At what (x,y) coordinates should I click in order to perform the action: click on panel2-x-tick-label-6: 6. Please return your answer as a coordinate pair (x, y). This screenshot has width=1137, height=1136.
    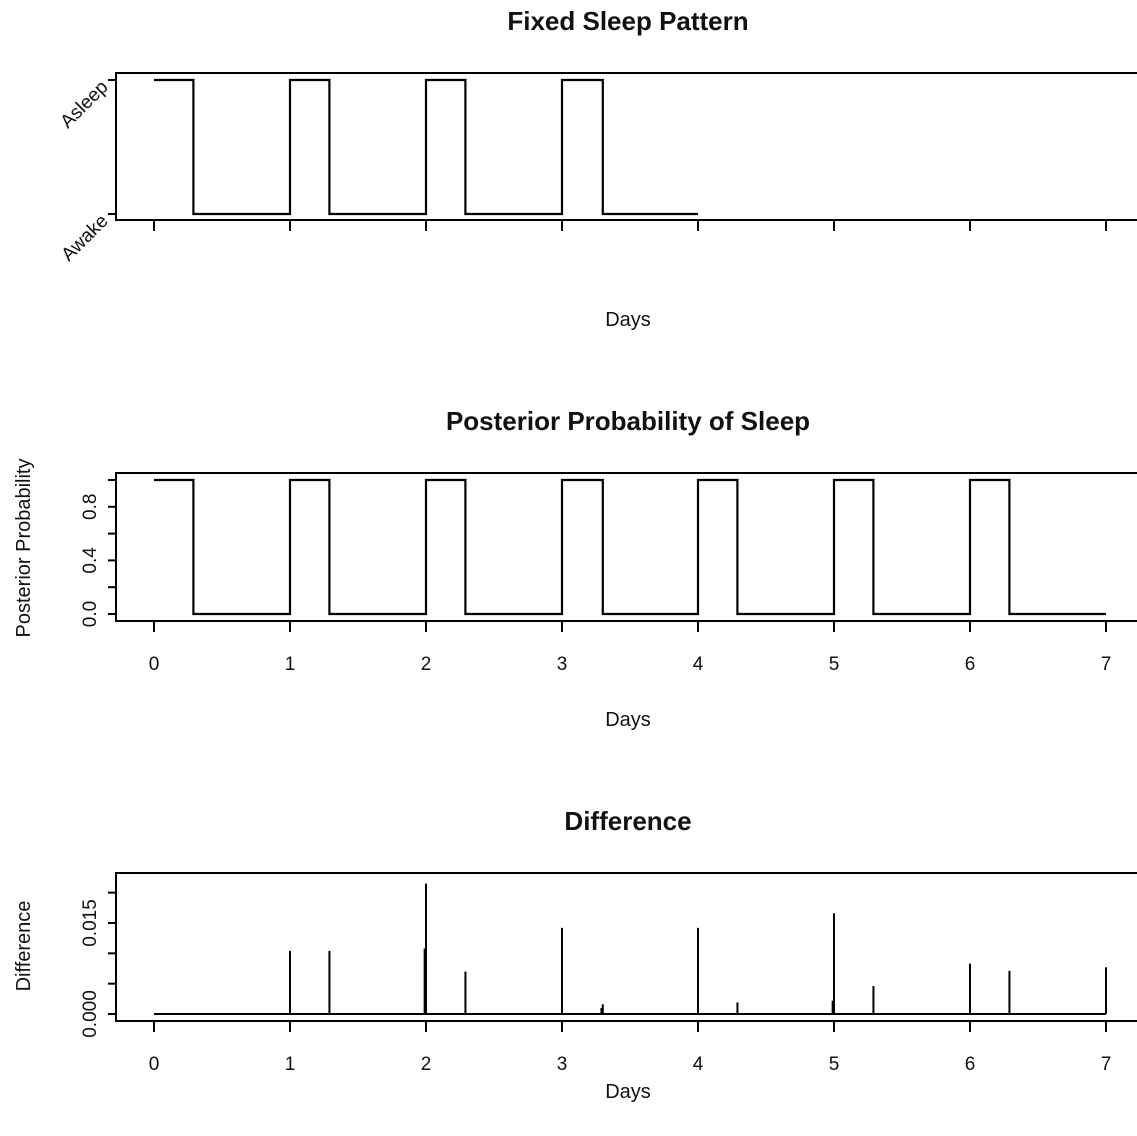
    Looking at the image, I should click on (970, 664).